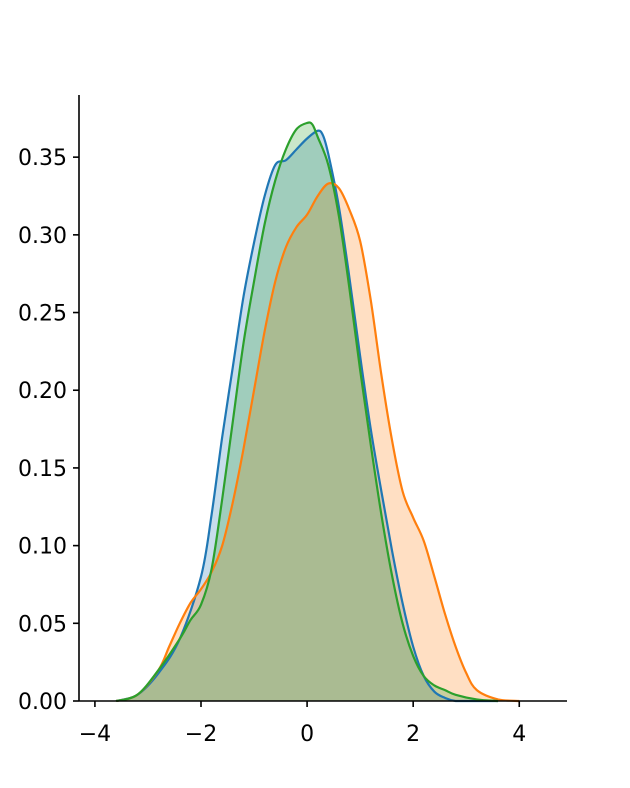 The height and width of the screenshot is (788, 630). Describe the element at coordinates (42, 314) in the screenshot. I see `y-tick-label: 0.25` at that location.